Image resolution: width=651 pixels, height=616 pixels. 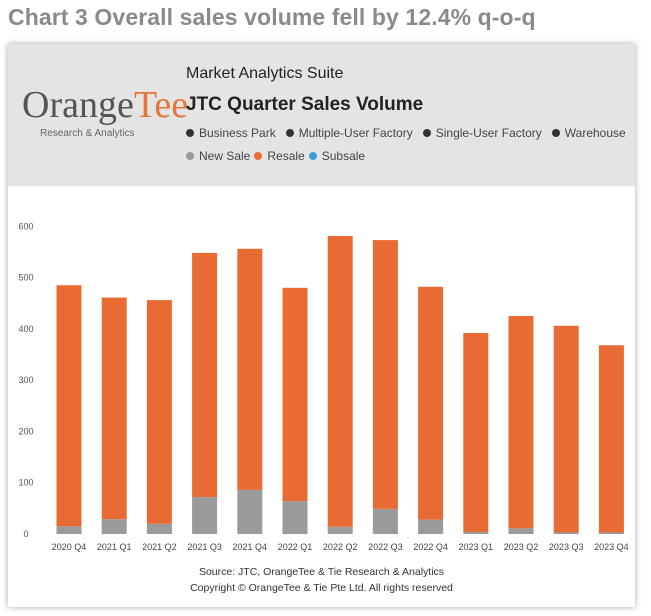 I want to click on y-tick-label: 0, so click(x=25, y=534).